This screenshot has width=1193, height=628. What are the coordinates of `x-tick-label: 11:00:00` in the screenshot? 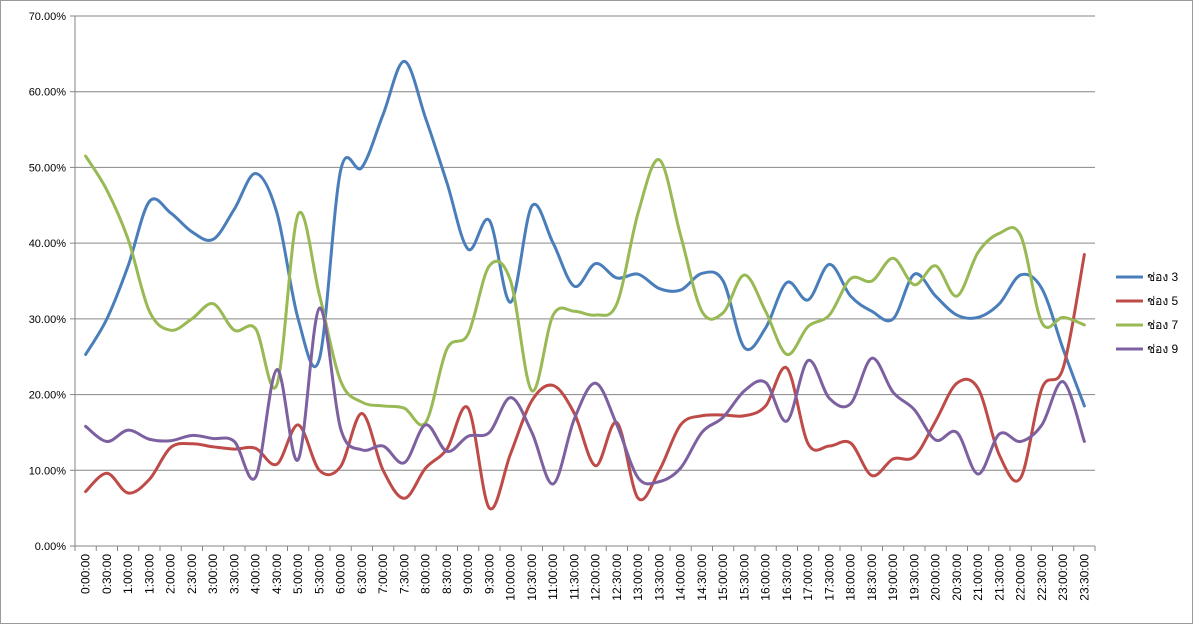 It's located at (553, 577).